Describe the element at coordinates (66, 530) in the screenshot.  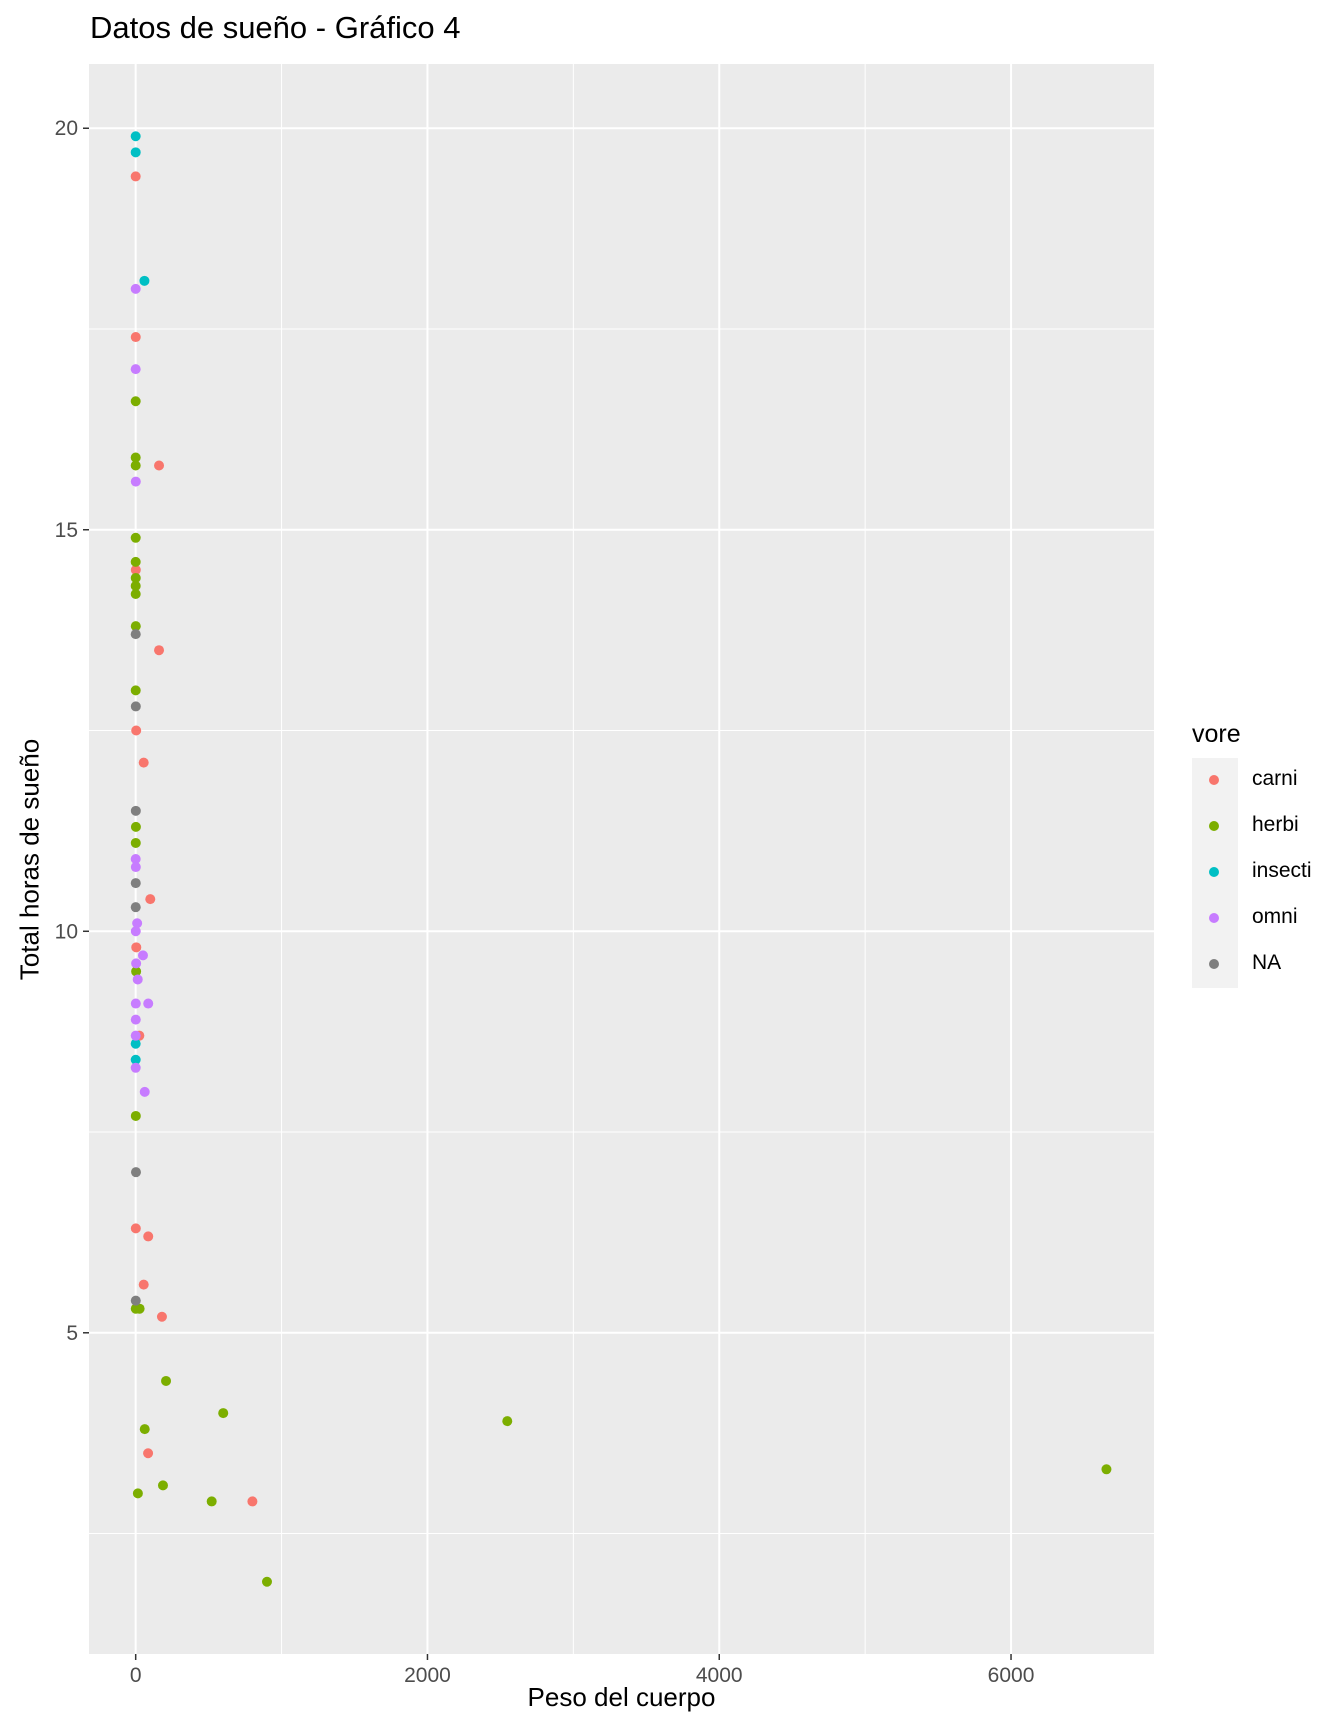
I see `y-tick-label: 15` at that location.